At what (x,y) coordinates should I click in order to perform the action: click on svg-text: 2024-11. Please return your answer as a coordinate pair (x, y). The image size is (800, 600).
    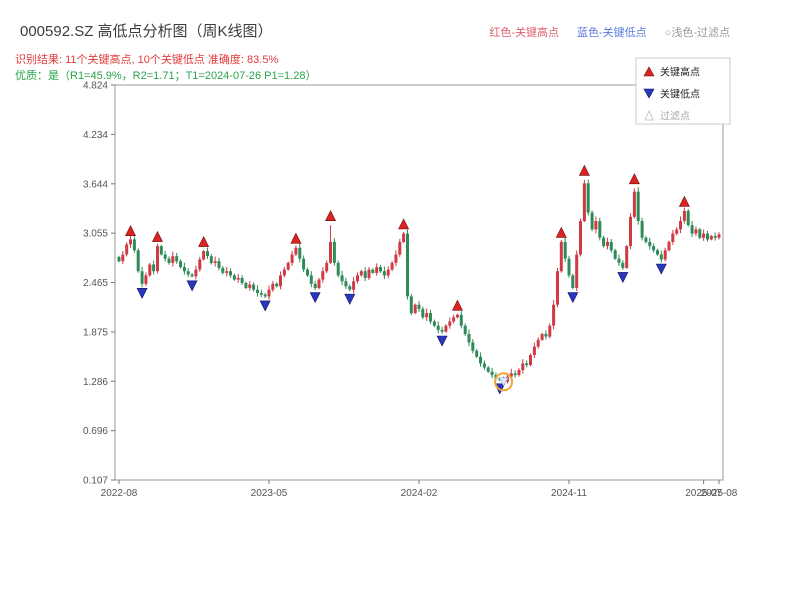
    Looking at the image, I should click on (569, 493).